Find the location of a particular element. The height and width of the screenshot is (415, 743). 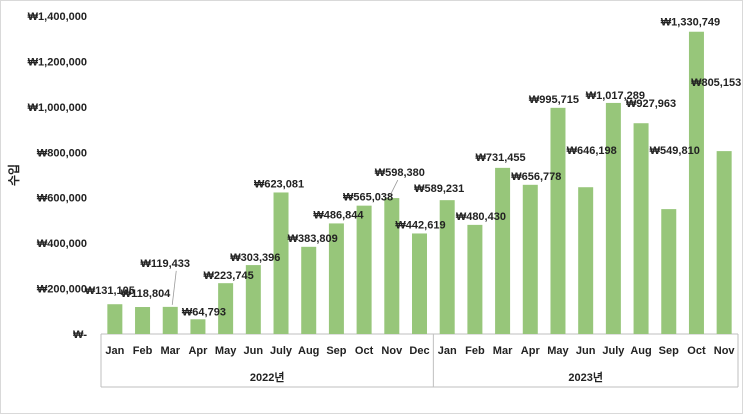

group-label: 2023년 is located at coordinates (585, 377).